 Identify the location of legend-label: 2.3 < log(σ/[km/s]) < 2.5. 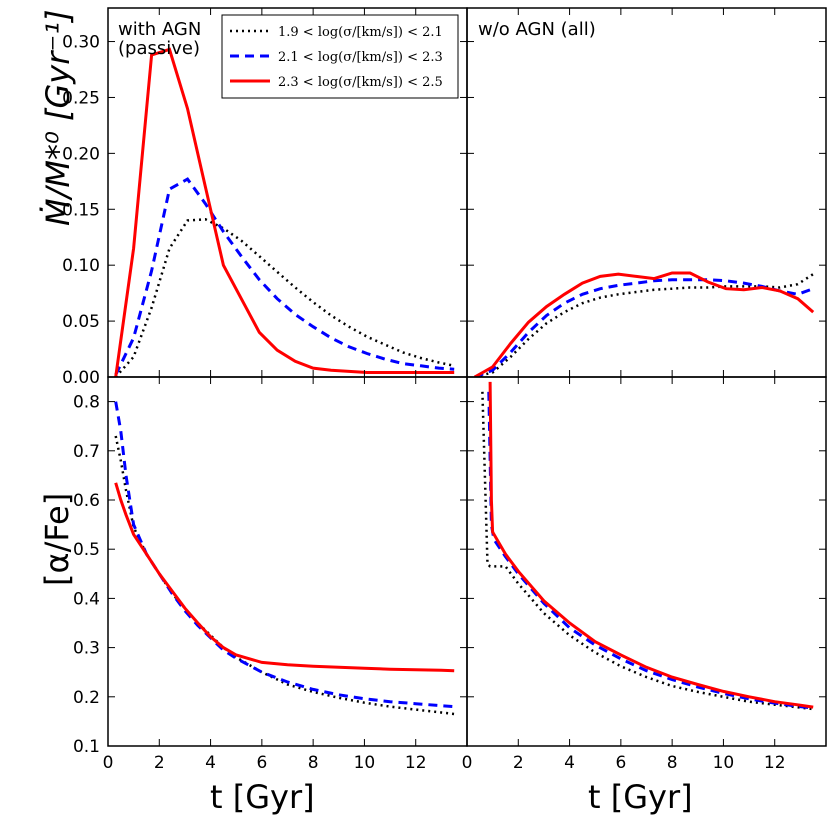
(360, 82).